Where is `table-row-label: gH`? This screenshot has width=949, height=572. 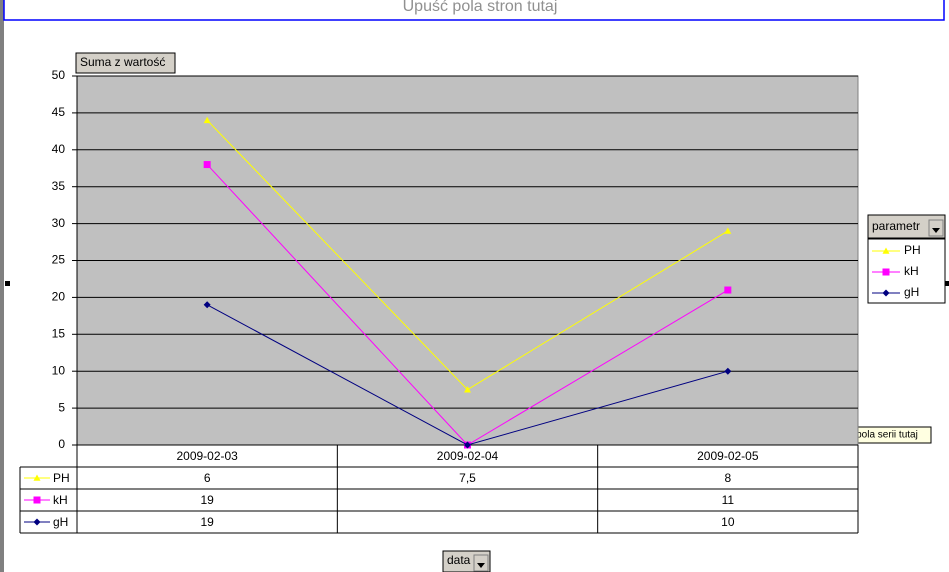
table-row-label: gH is located at coordinates (60, 522).